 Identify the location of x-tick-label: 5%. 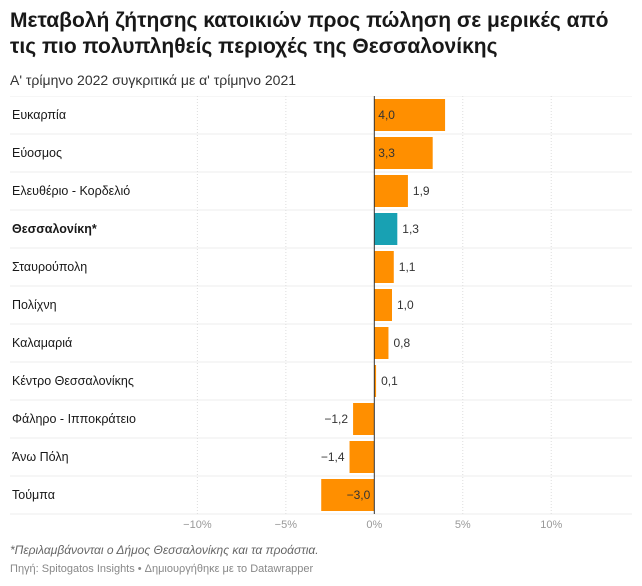
(463, 523).